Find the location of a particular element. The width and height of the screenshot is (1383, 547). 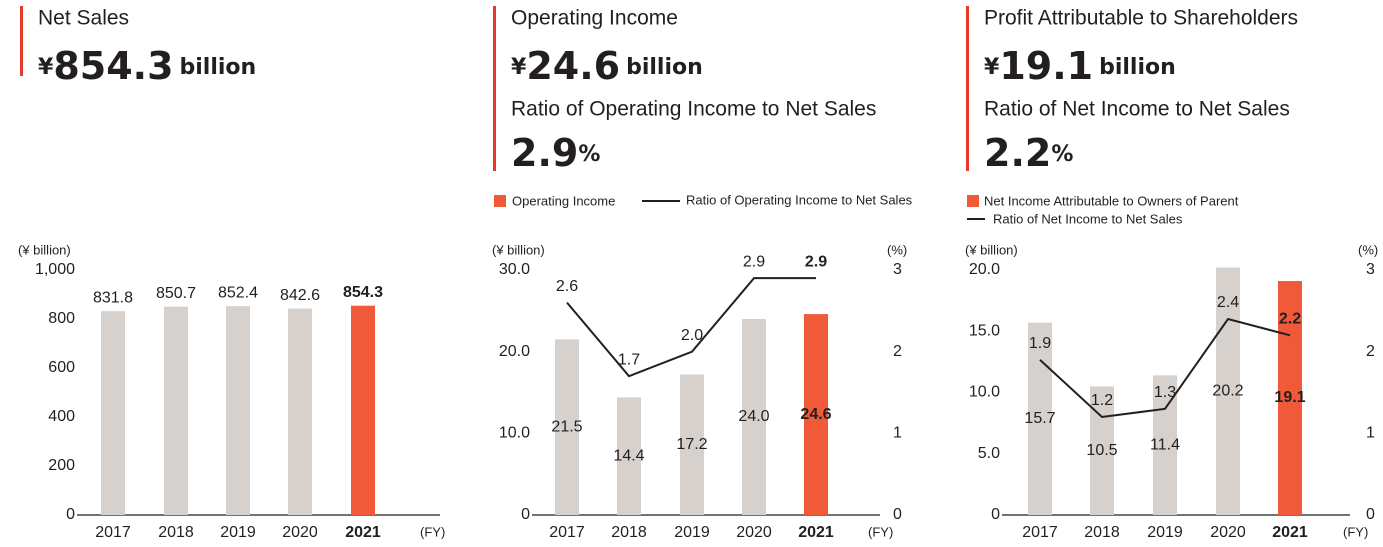

data-label: 20.2 is located at coordinates (1227, 390).